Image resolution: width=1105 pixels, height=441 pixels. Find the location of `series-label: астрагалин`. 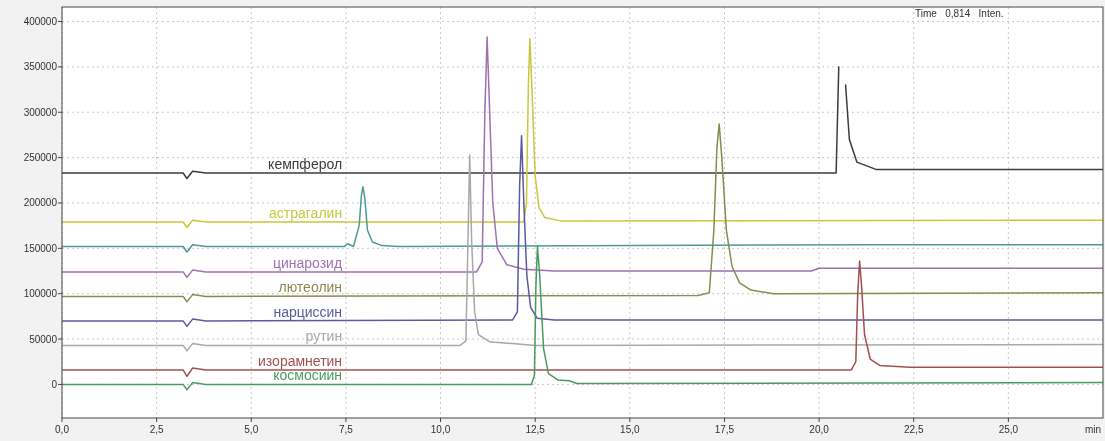

series-label: астрагалин is located at coordinates (306, 213).